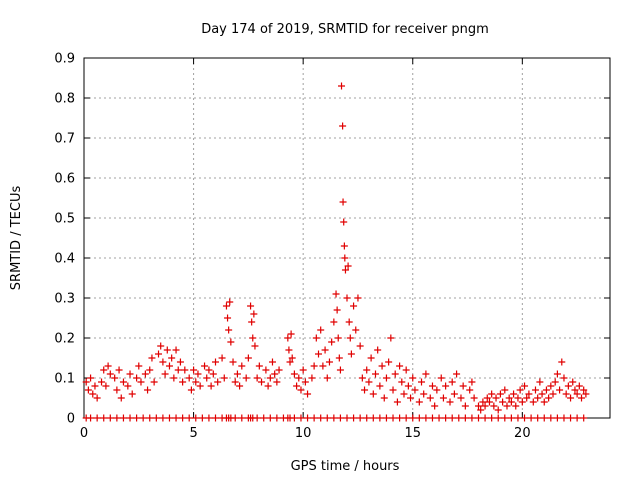 The width and height of the screenshot is (640, 480). Describe the element at coordinates (64, 219) in the screenshot. I see `y-tick-label: 0.5` at that location.